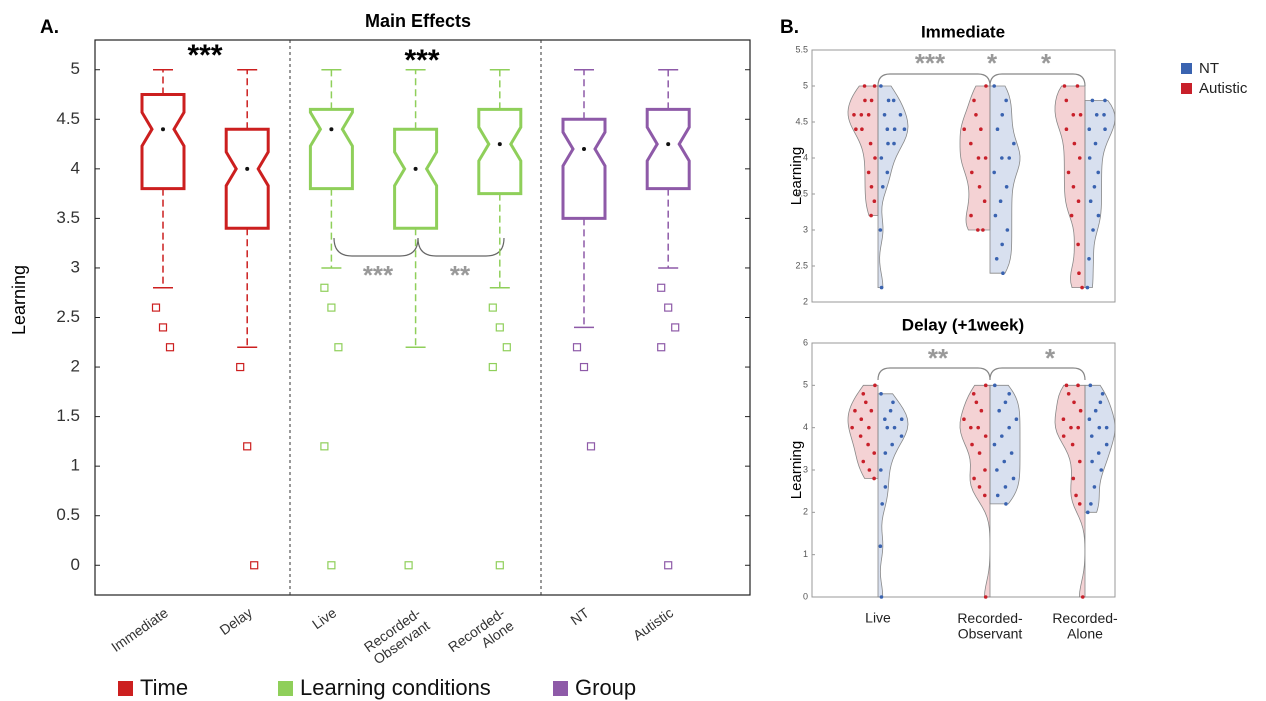 This screenshot has width=1266, height=701. What do you see at coordinates (801, 121) in the screenshot?
I see `y-tick-label: 4.5` at bounding box center [801, 121].